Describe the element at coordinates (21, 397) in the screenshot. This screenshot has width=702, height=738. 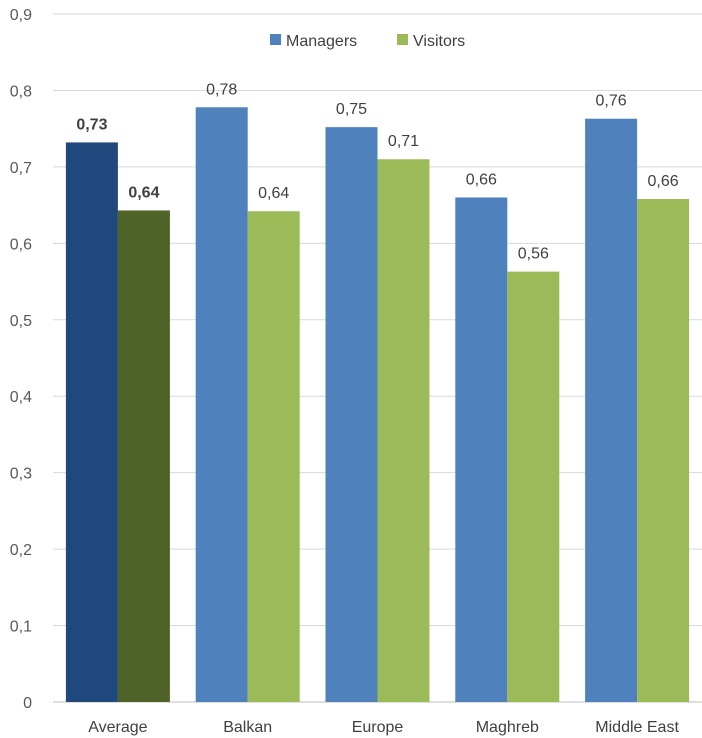
I see `y-tick-label: 0,4` at that location.